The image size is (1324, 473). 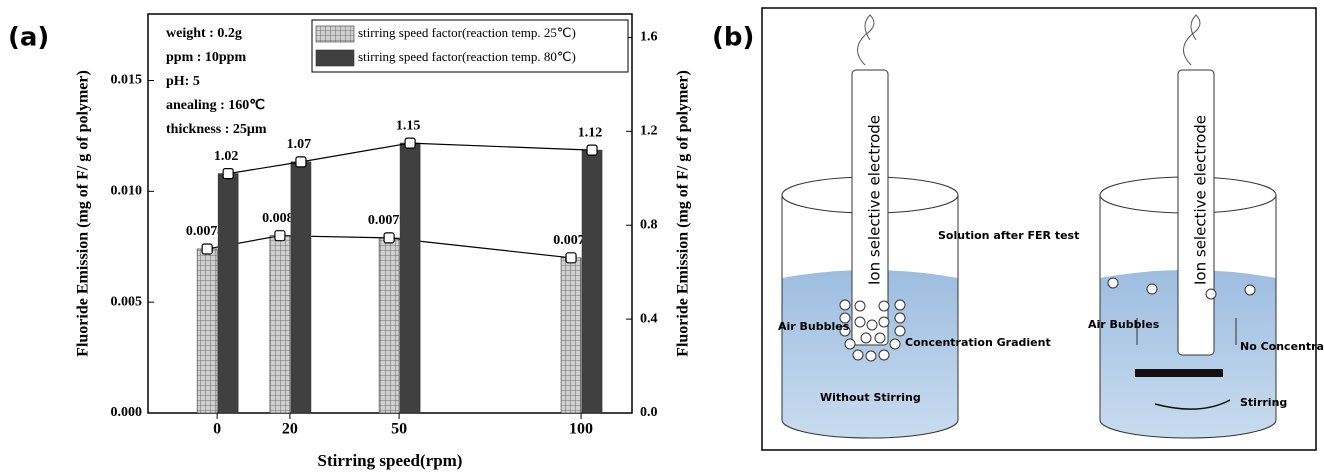 I want to click on stirrer, so click(x=1179, y=373).